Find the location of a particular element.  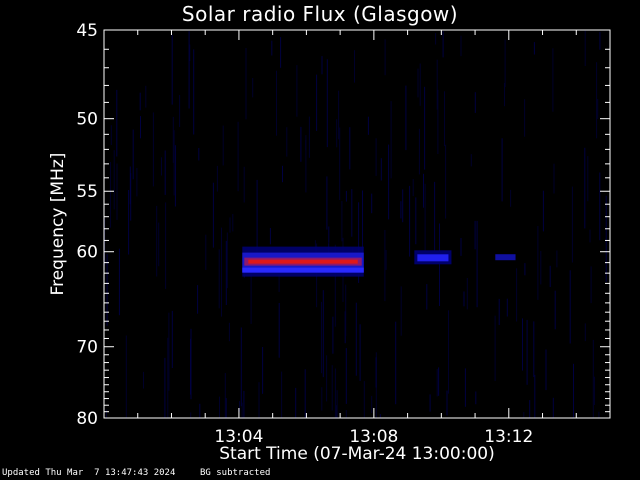

updated-timestamp: Updated Thu Mar 7 13:47:43 2024 is located at coordinates (89, 473).